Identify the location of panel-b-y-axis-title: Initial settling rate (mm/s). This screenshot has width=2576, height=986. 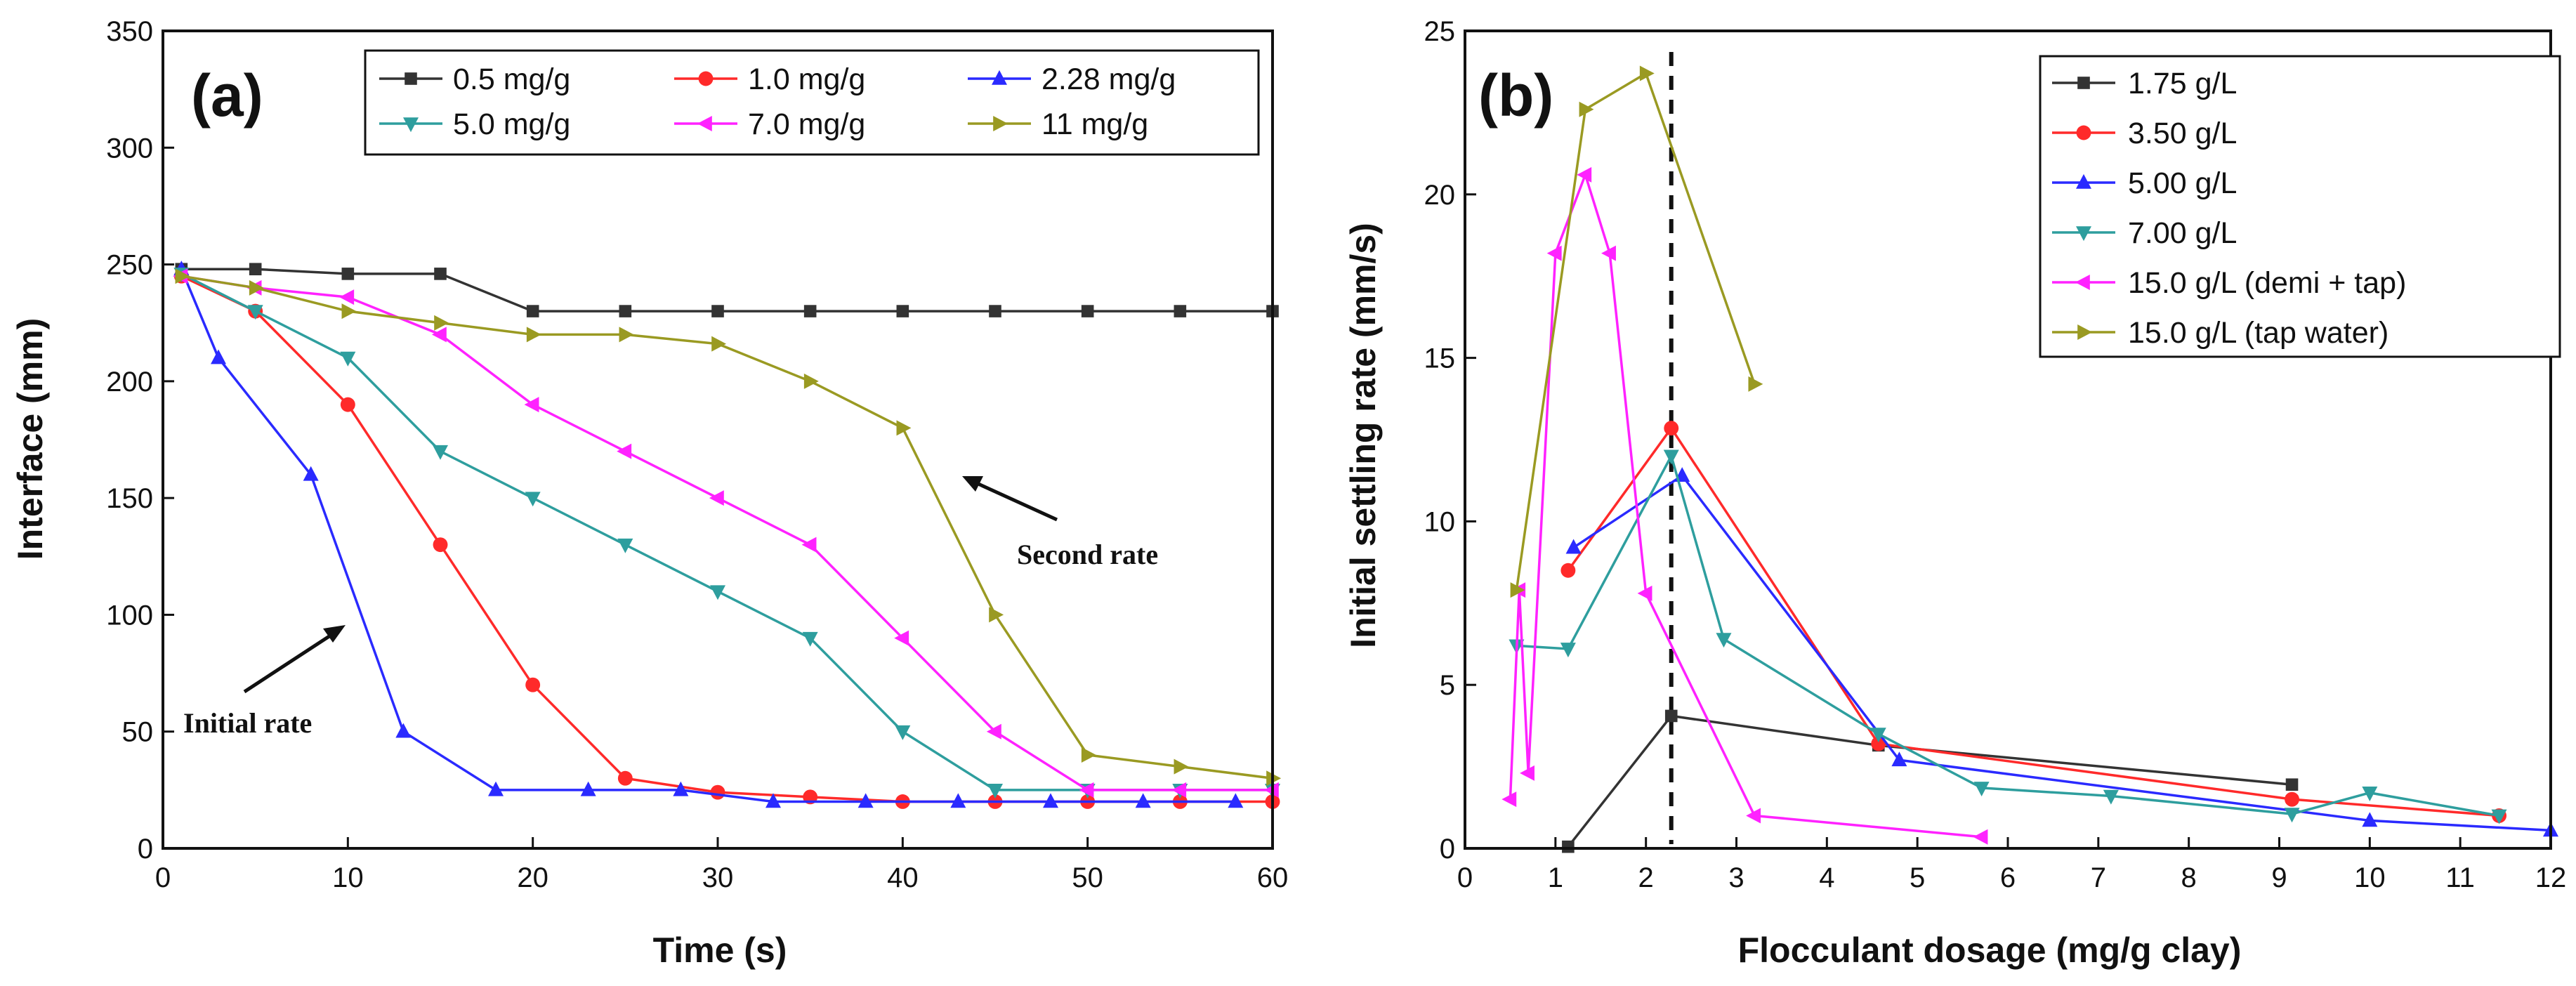
(1363, 435).